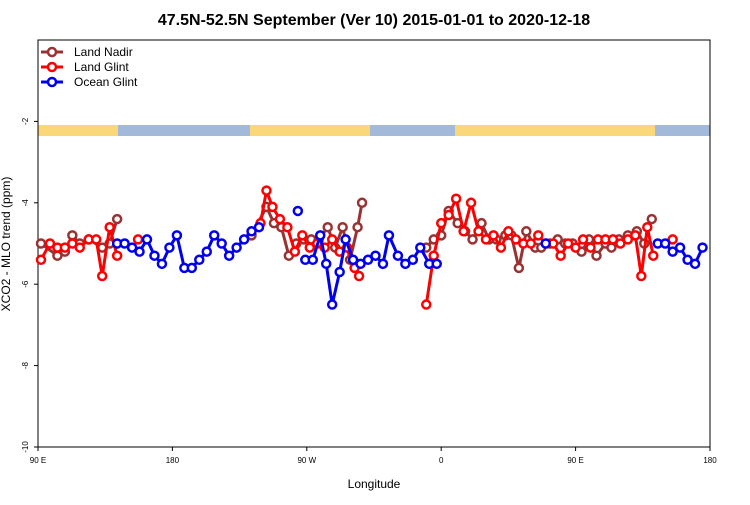 The width and height of the screenshot is (750, 505). Describe the element at coordinates (441, 460) in the screenshot. I see `x-tick-label: 0` at that location.